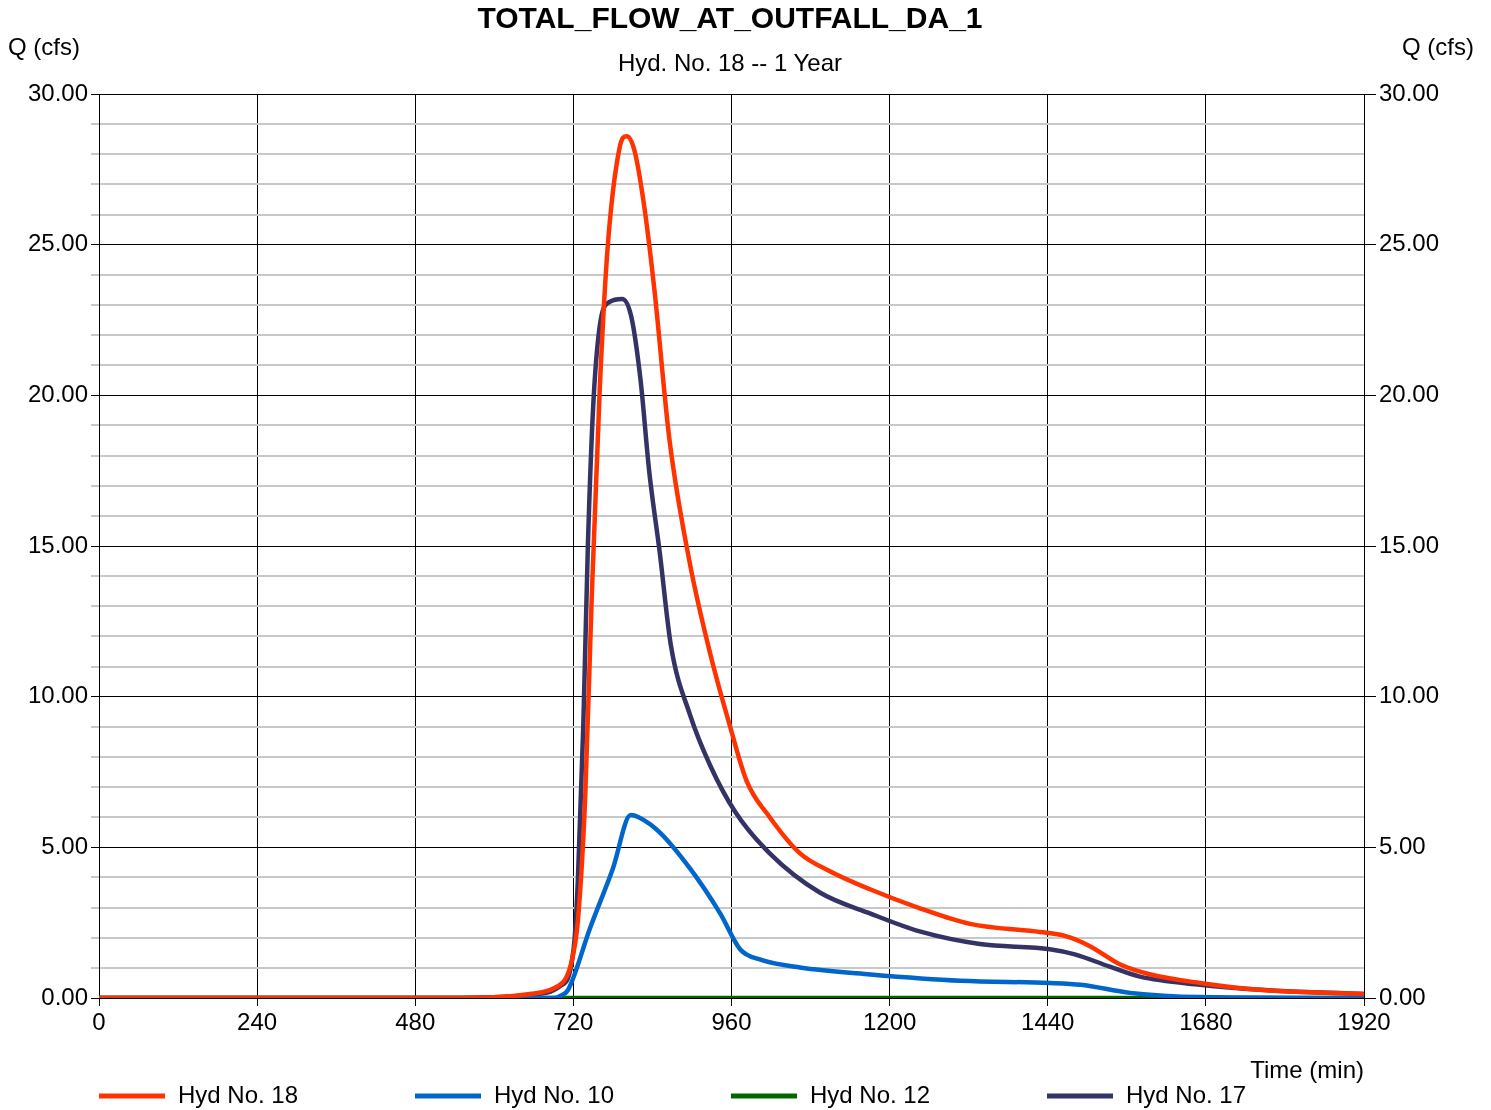  What do you see at coordinates (99, 1022) in the screenshot?
I see `x-tick-label: 0` at bounding box center [99, 1022].